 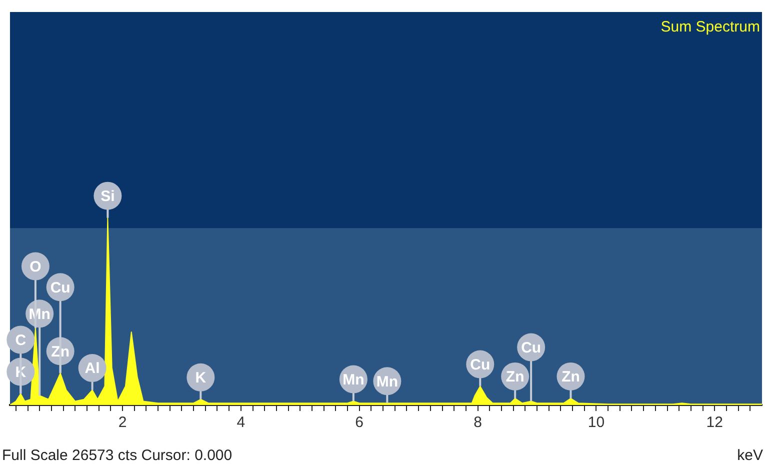 What do you see at coordinates (117, 455) in the screenshot?
I see `text: Full Scale 26573 cts Cursor: 0.000` at bounding box center [117, 455].